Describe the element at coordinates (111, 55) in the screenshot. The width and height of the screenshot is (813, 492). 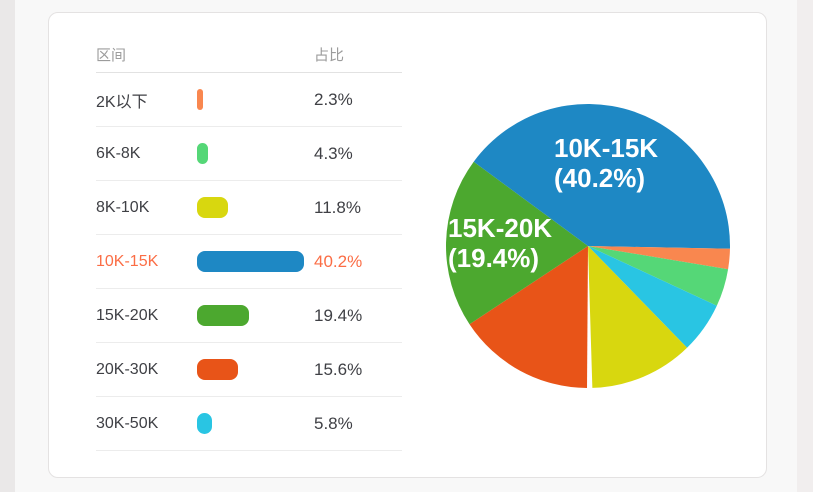
I see `header-range: 区间` at that location.